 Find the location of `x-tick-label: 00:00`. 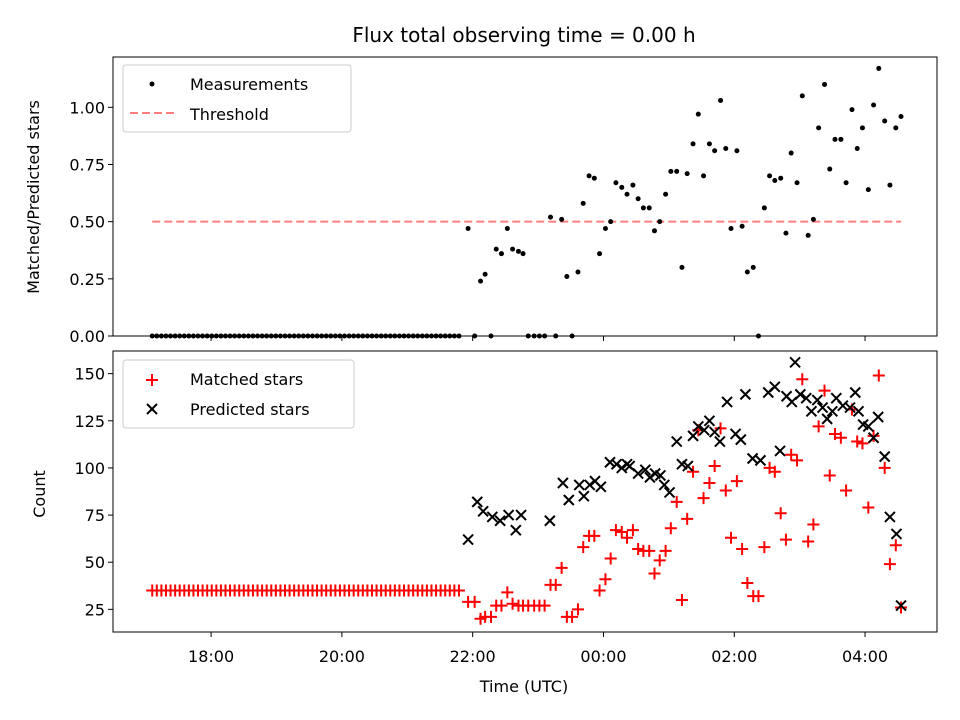

x-tick-label: 00:00 is located at coordinates (603, 656).